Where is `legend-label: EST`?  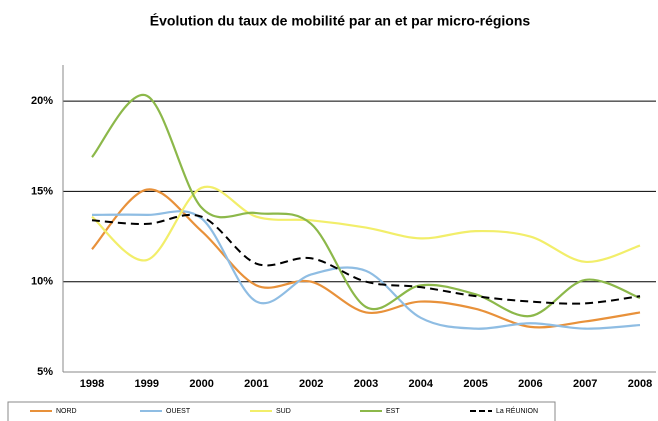 legend-label: EST is located at coordinates (393, 411).